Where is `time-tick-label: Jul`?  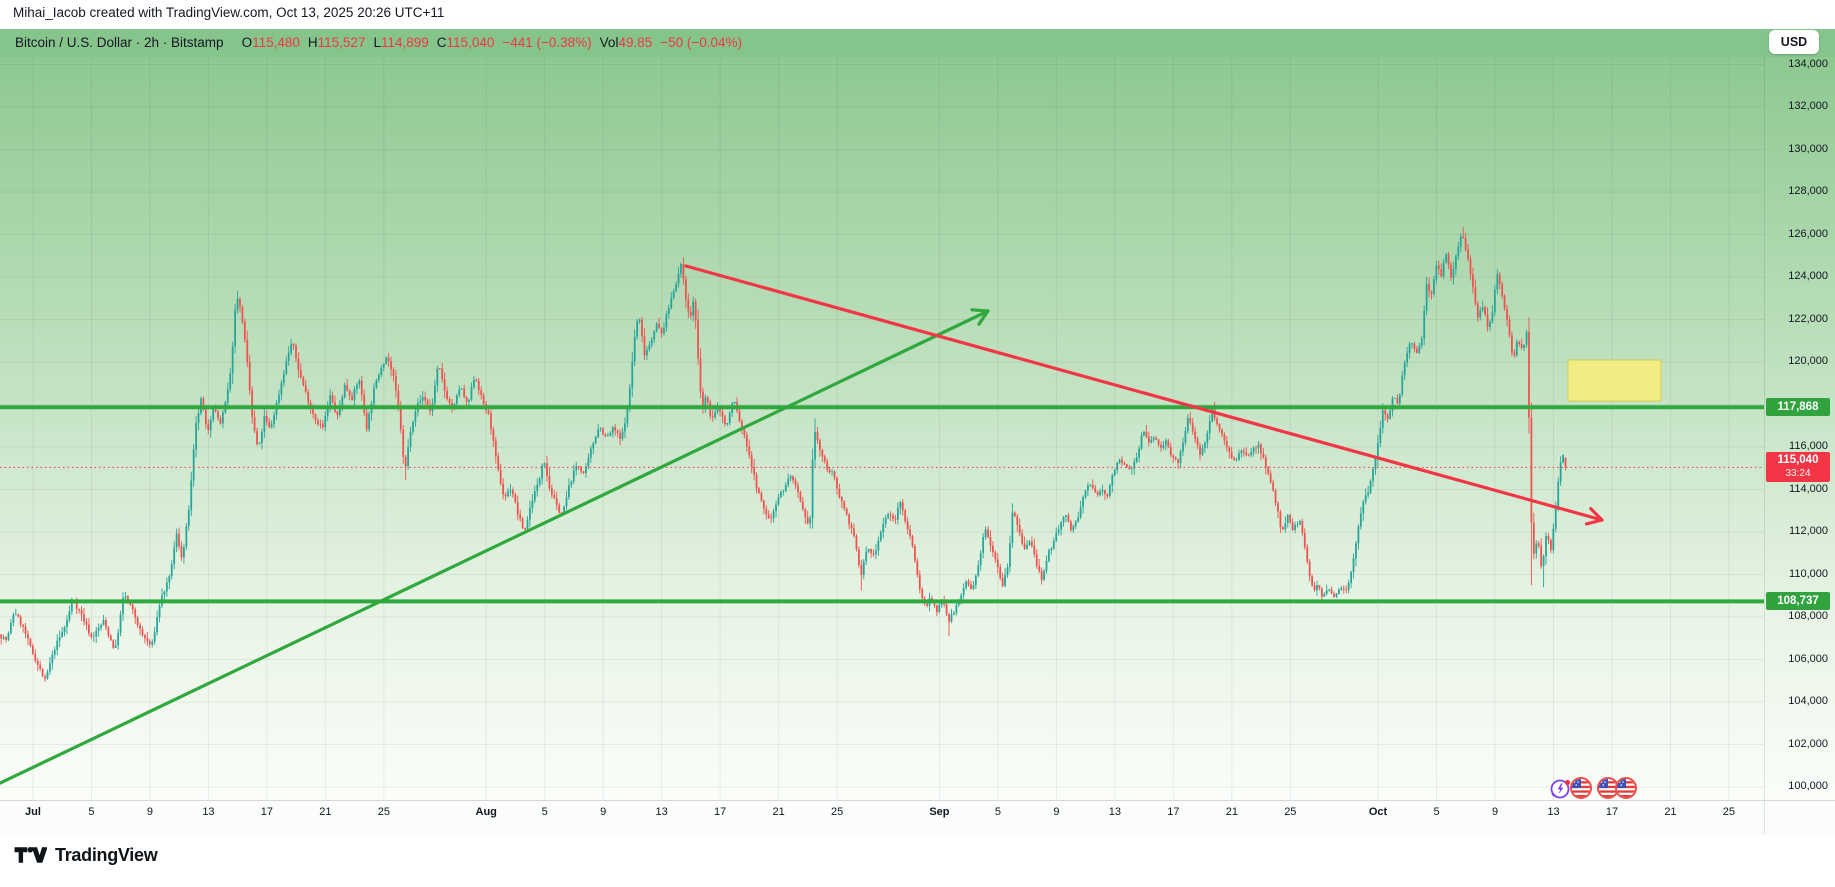
time-tick-label: Jul is located at coordinates (33, 812).